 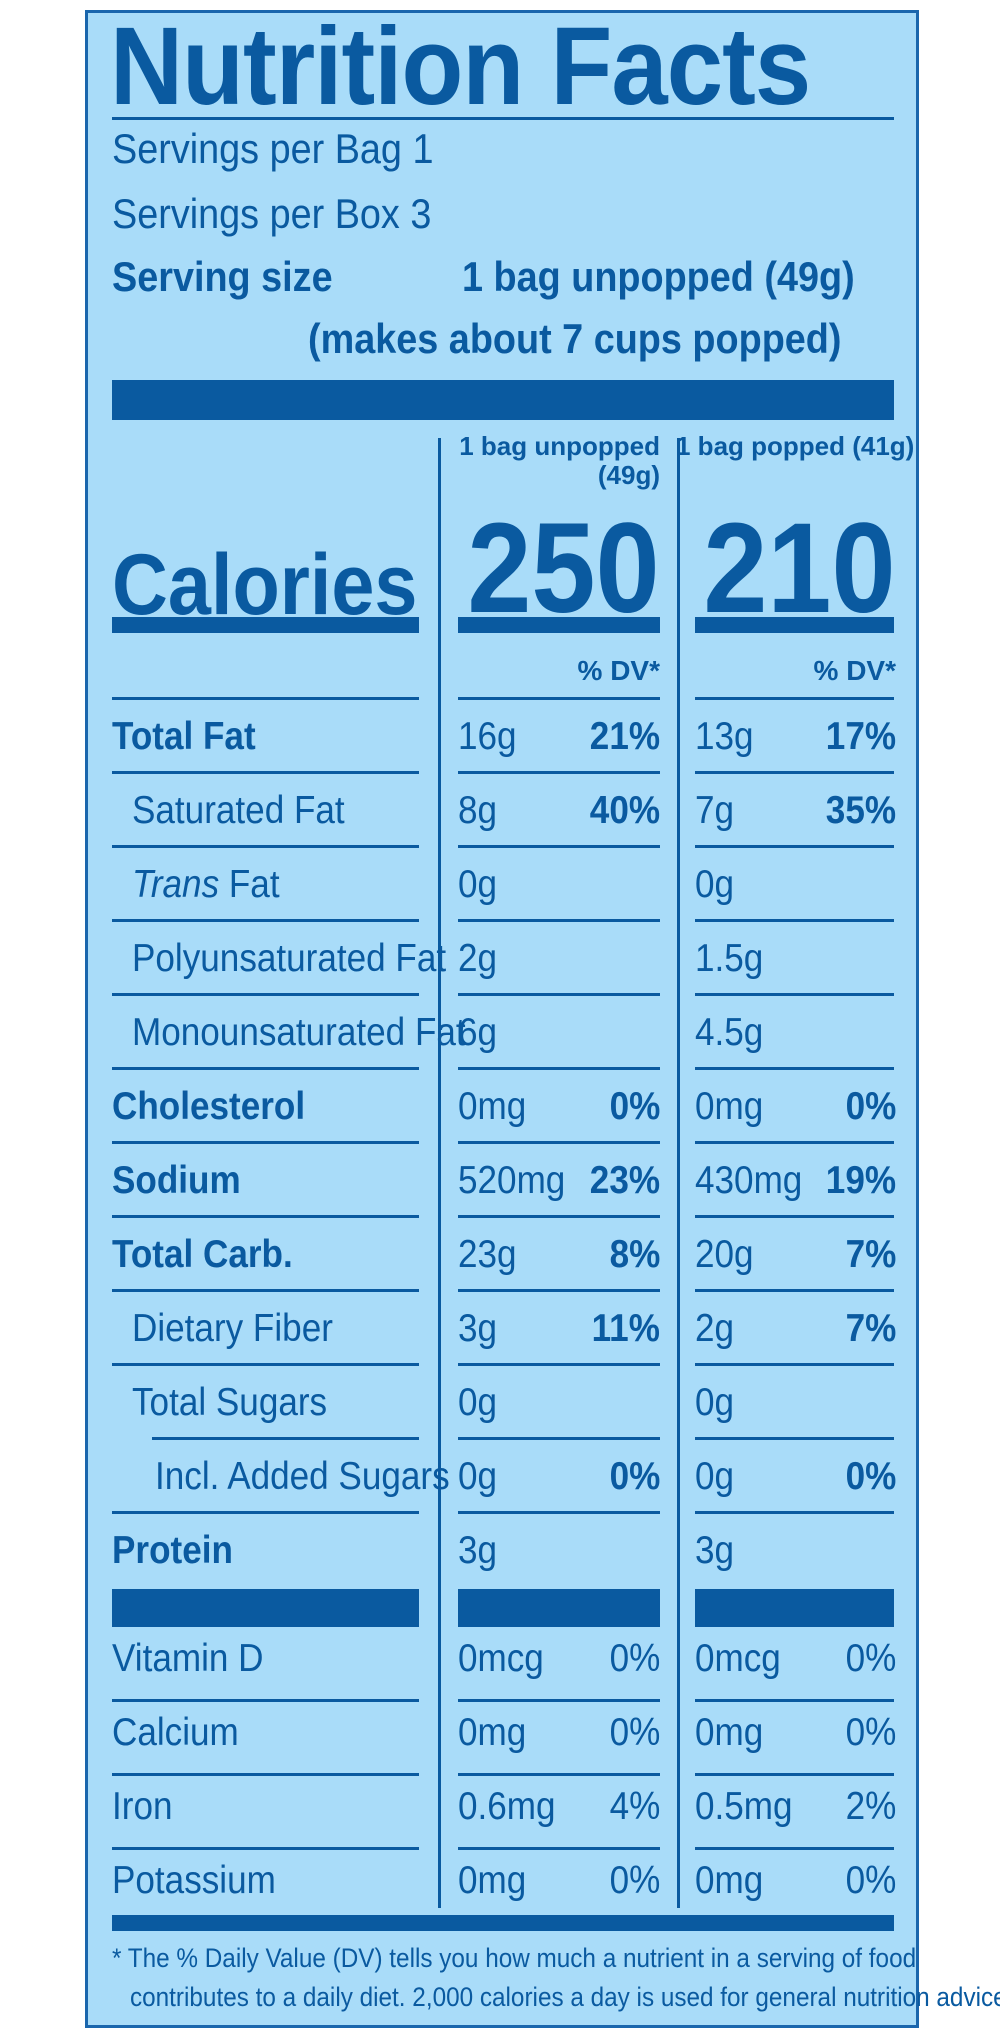 I want to click on label-title: Nutrition Facts, so click(x=460, y=66).